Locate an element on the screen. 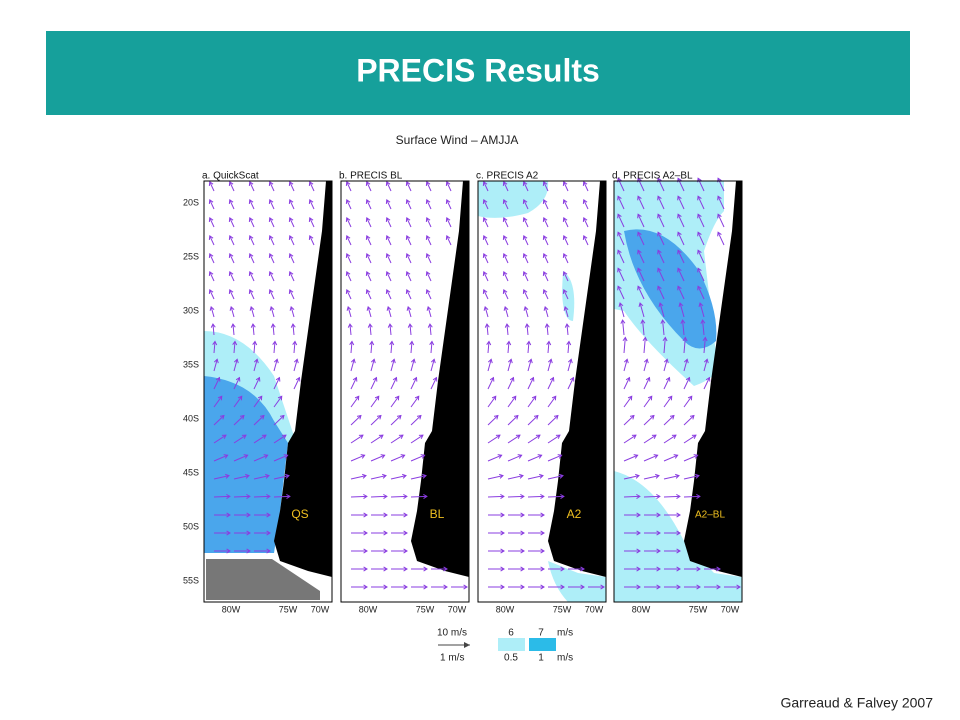 Image resolution: width=960 pixels, height=720 pixels. panel-label: d. PRECIS A2–BL is located at coordinates (652, 176).